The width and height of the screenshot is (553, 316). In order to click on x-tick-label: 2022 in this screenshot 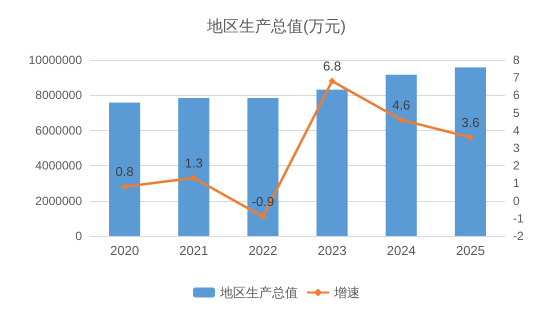, I will do `click(263, 250)`.